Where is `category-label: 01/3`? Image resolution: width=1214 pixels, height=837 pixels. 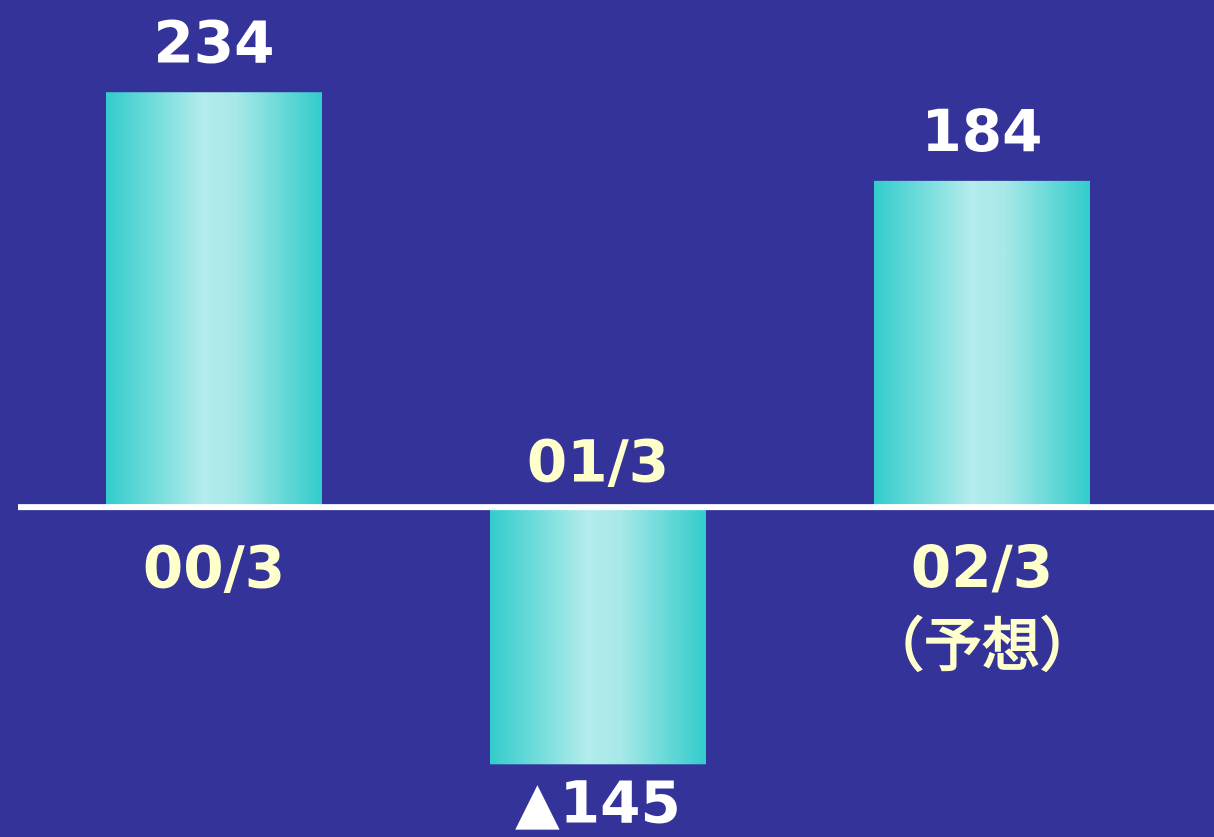
category-label: 01/3 is located at coordinates (598, 461).